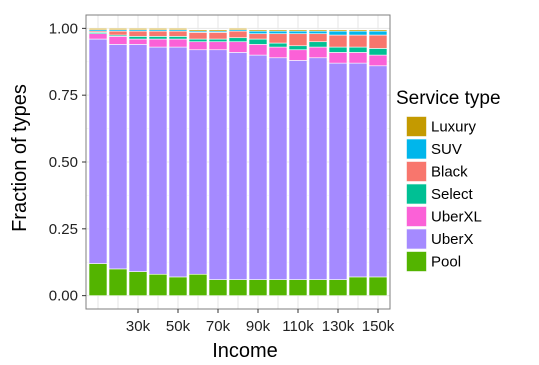  What do you see at coordinates (218, 326) in the screenshot?
I see `x-tick-label: 70k` at bounding box center [218, 326].